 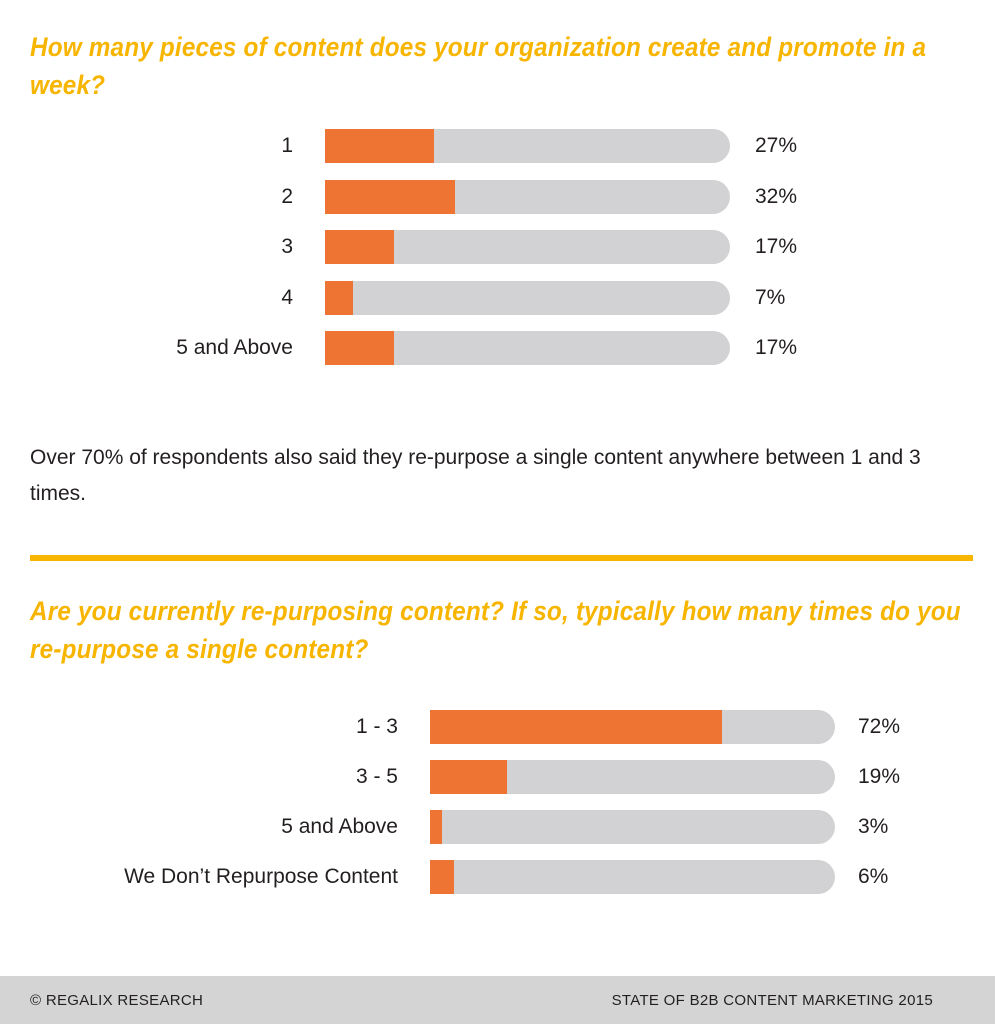 I want to click on category-label: We Don’t Repurpose Content, so click(x=261, y=876).